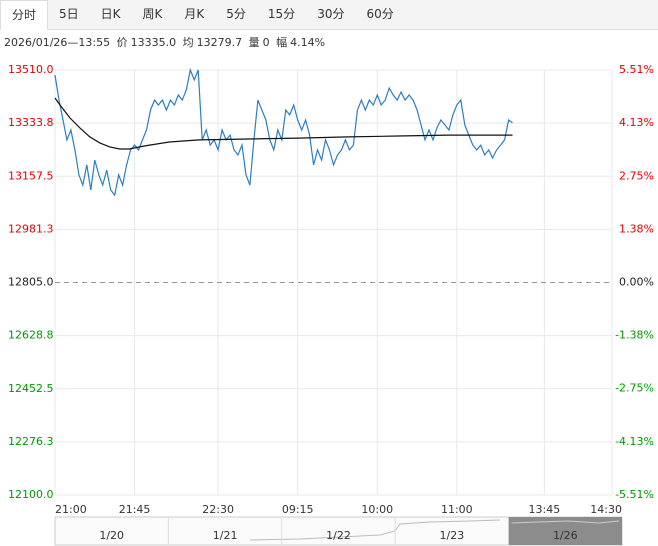  What do you see at coordinates (377, 509) in the screenshot?
I see `x-tick-label: 10:00` at bounding box center [377, 509].